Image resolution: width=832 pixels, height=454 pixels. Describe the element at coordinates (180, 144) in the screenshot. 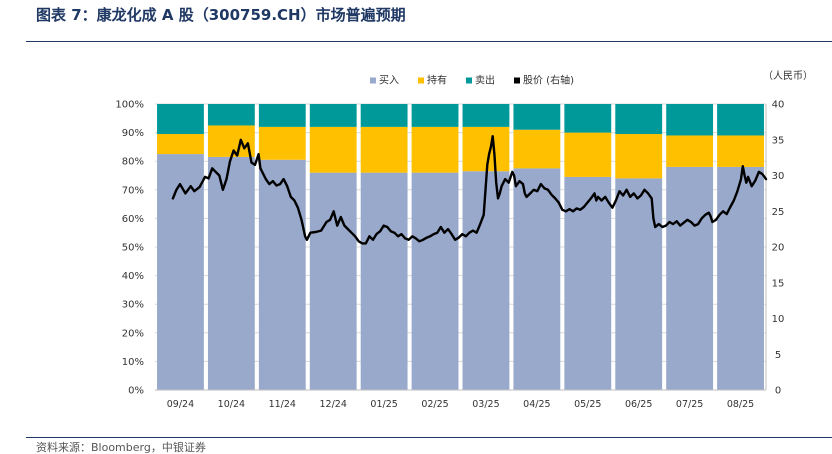

I see `bar-segment-持有-09/24` at that location.